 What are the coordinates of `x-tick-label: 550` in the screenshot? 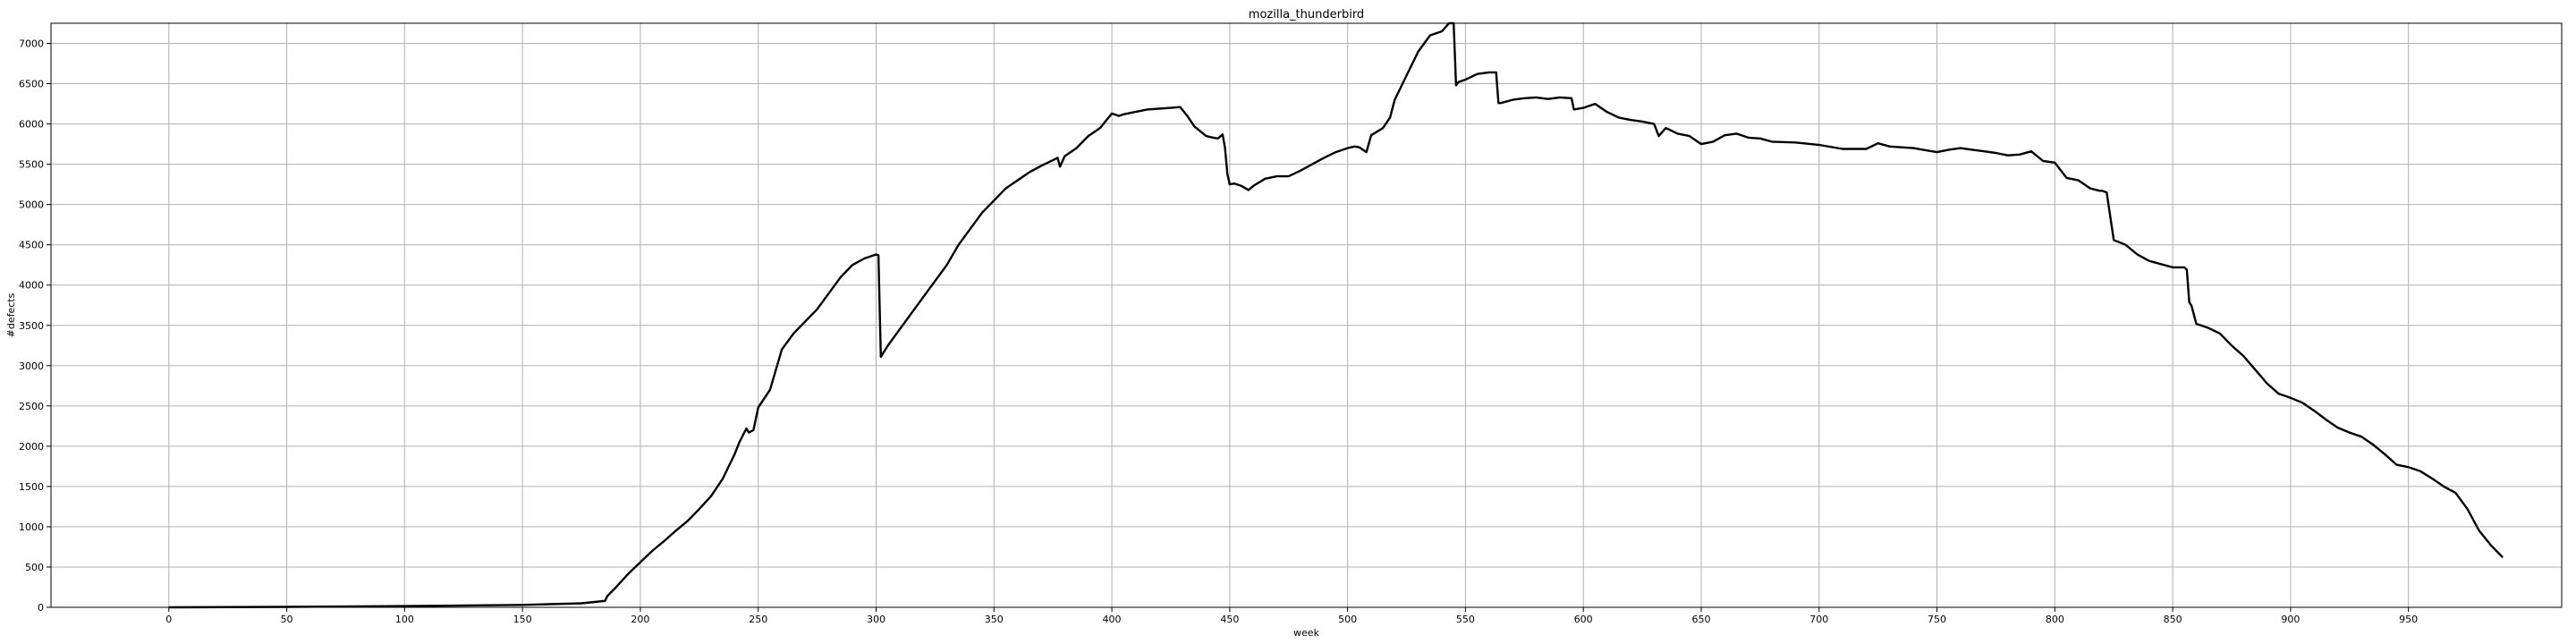 It's located at (1465, 619).